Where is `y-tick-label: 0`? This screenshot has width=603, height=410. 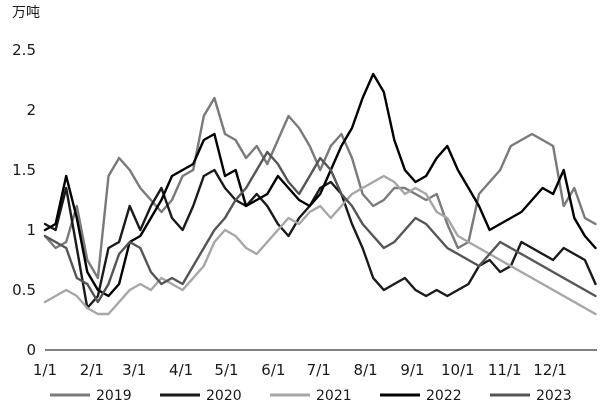 y-tick-label: 0 is located at coordinates (31, 350).